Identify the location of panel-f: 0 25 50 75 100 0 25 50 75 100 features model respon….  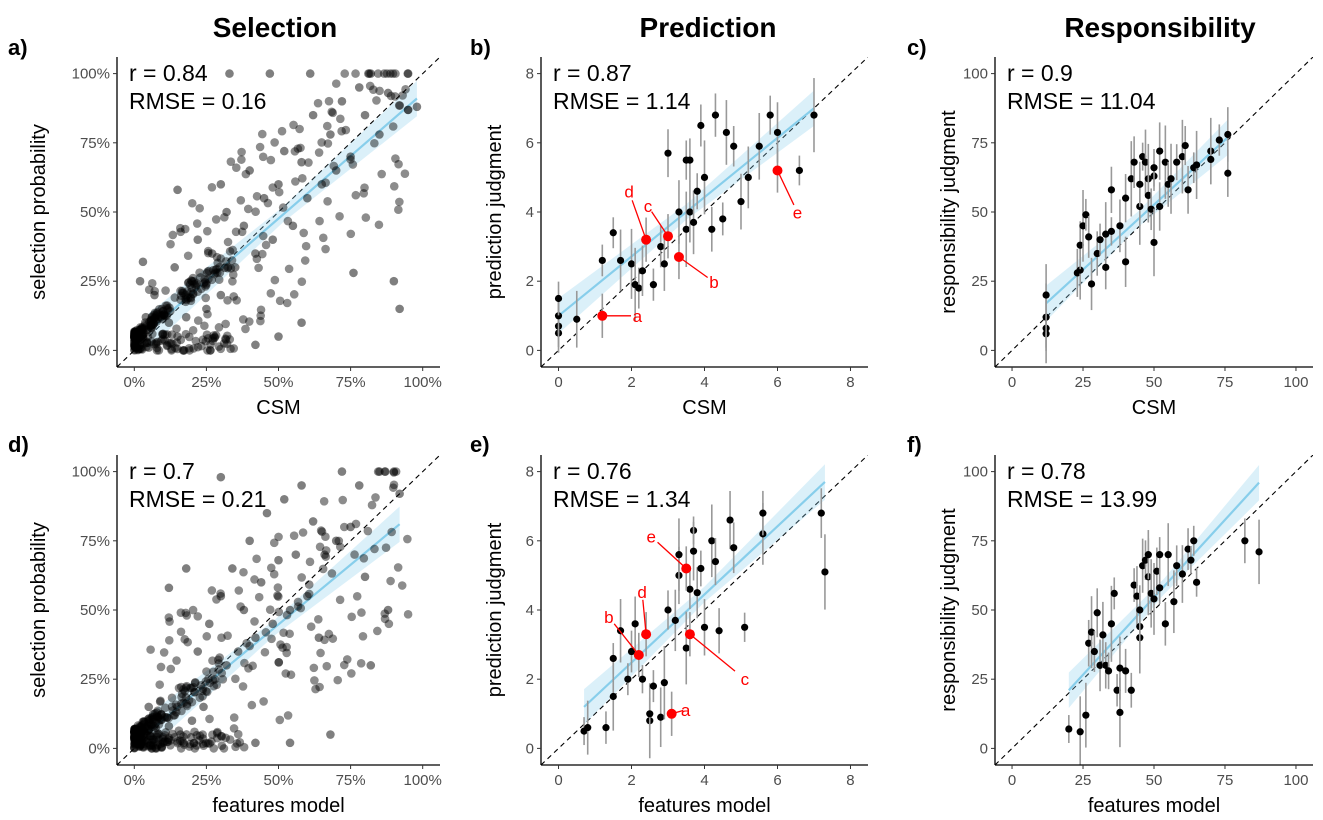
(1110, 624).